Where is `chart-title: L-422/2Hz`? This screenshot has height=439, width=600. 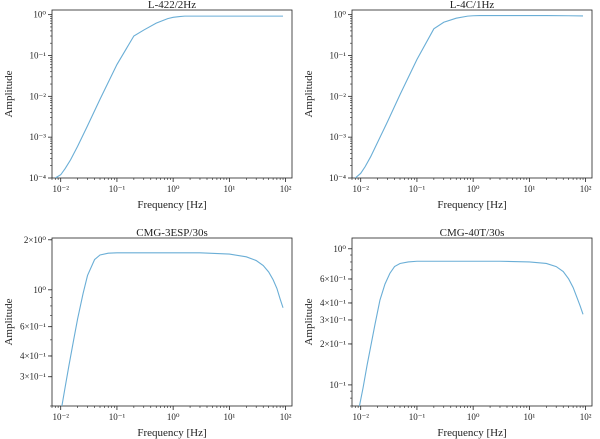
chart-title: L-422/2Hz is located at coordinates (172, 5).